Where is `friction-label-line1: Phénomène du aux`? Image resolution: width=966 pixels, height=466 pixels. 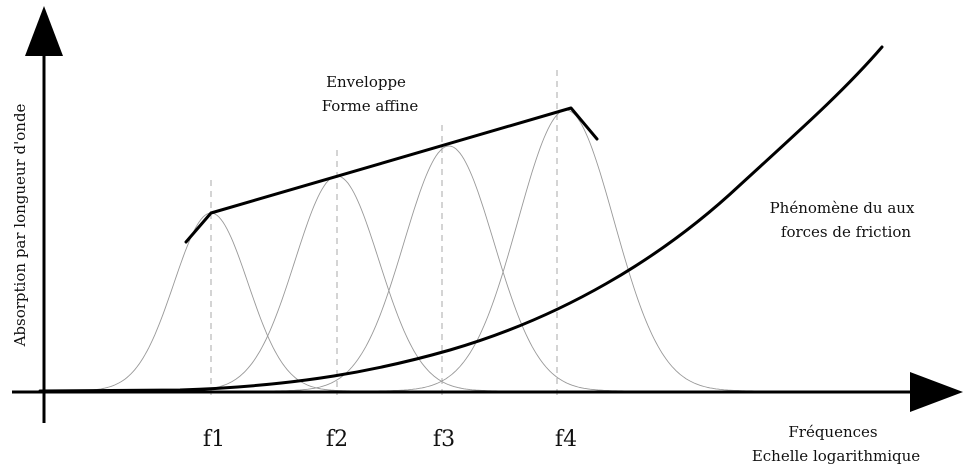 friction-label-line1: Phénomène du aux is located at coordinates (842, 208).